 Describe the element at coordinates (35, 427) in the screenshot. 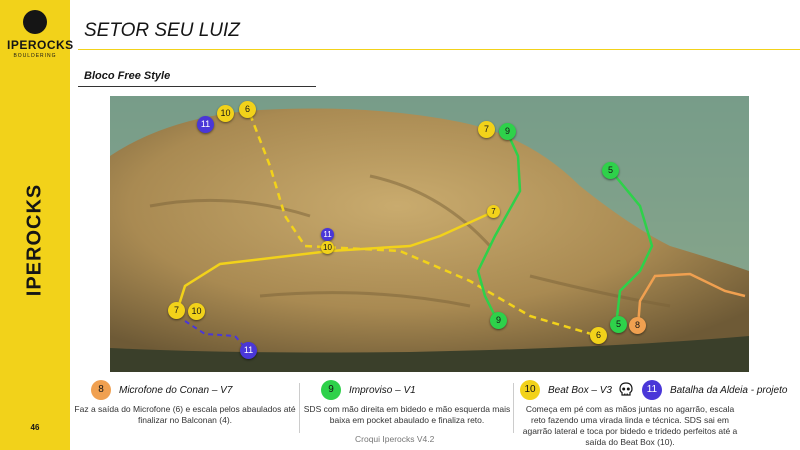

I see `page-number: 46` at that location.